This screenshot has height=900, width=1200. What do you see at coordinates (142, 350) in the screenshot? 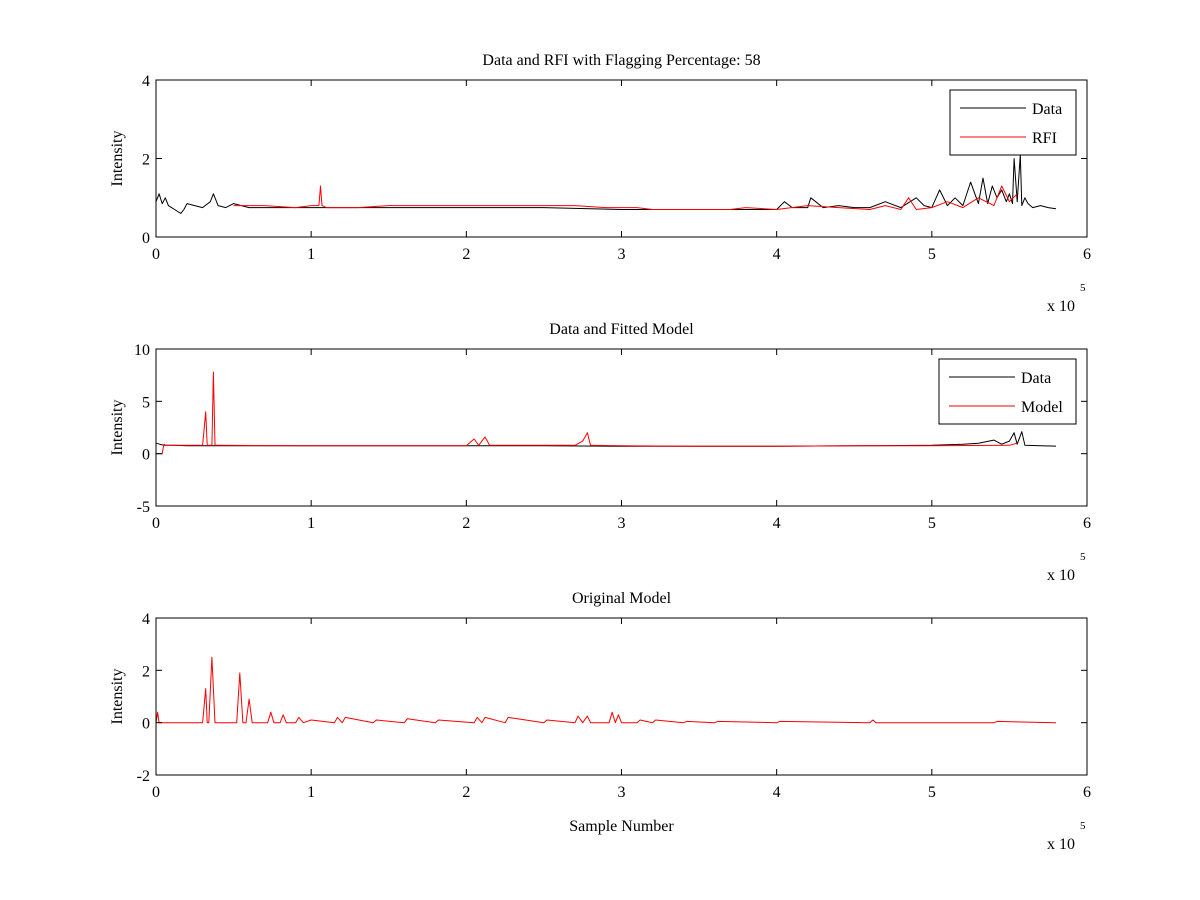
I see `y-tick-label: 10` at bounding box center [142, 350].